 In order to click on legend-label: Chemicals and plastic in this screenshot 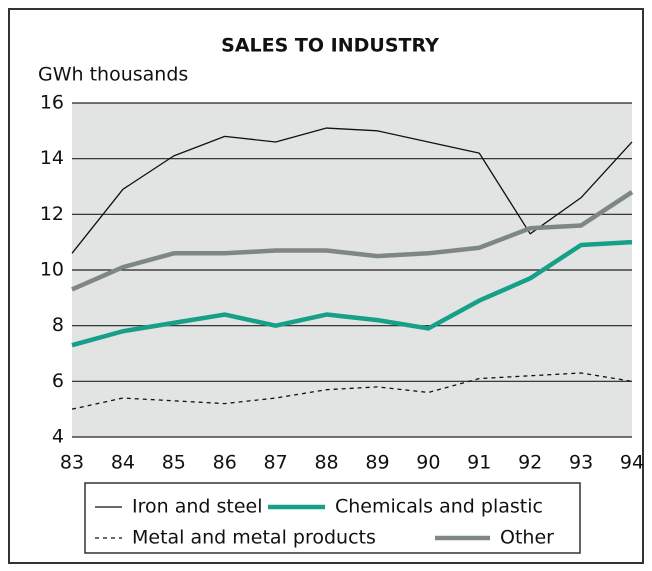, I will do `click(439, 507)`.